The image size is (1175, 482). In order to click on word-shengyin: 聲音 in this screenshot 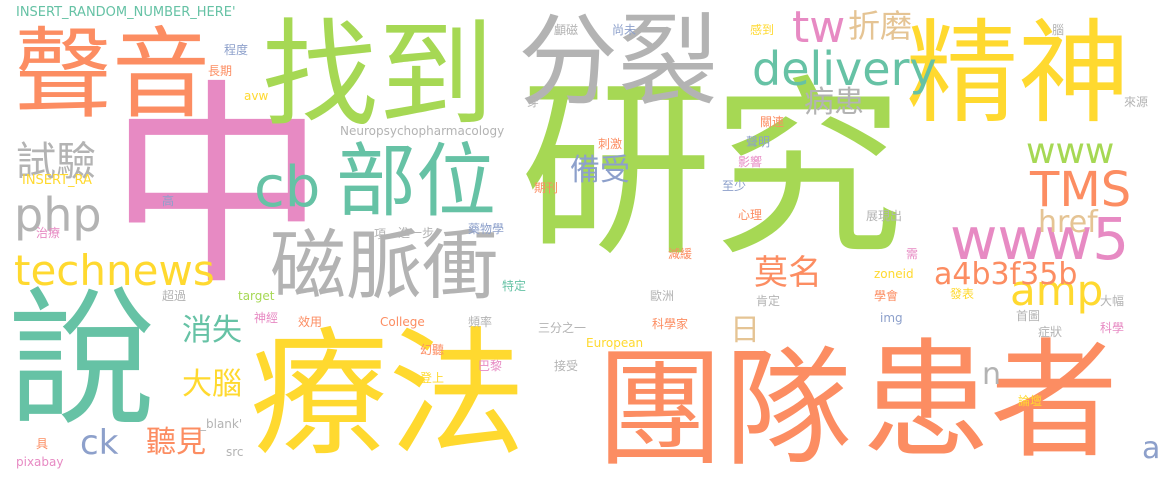, I will do `click(112, 75)`.